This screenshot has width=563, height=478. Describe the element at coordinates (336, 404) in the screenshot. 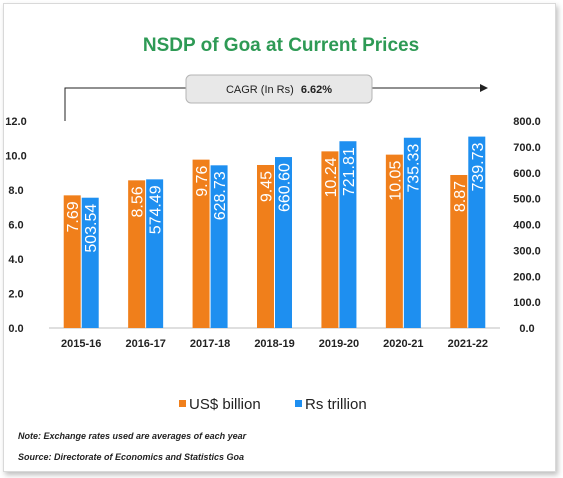

I see `legend-label-rs-trillion: Rs trillion` at that location.